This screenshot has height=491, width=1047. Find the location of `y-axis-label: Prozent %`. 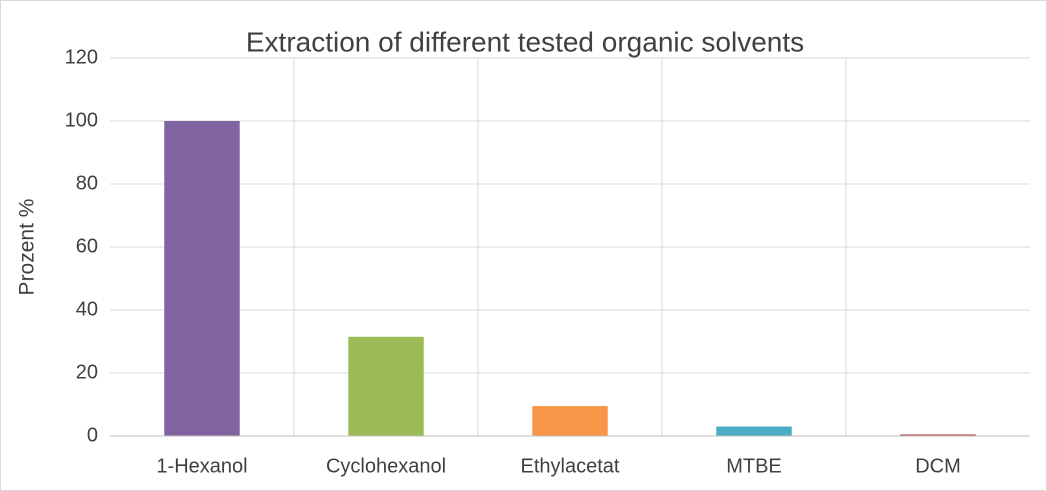

y-axis-label: Prozent % is located at coordinates (27, 247).